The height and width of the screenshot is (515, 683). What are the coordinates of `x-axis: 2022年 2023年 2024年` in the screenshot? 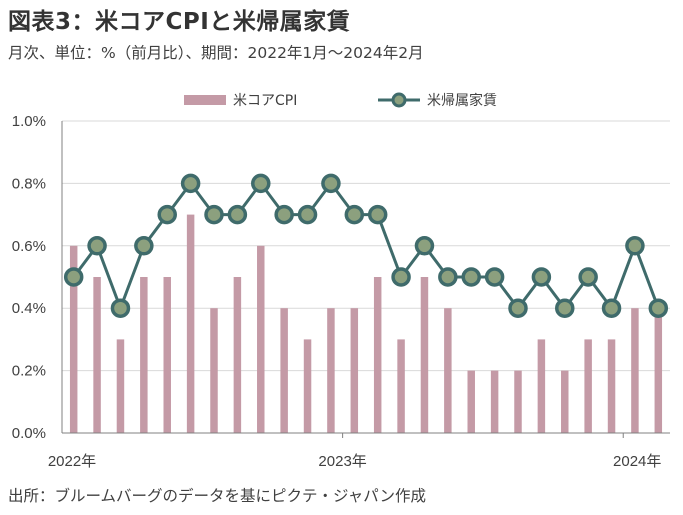 It's located at (359, 451).